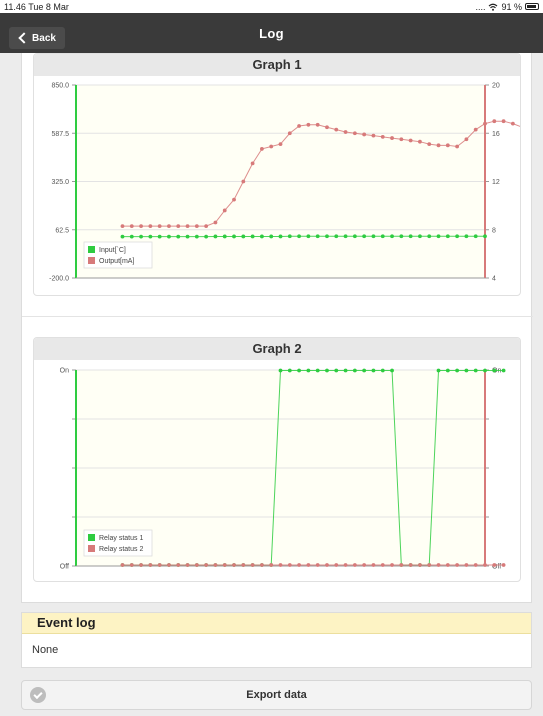  Describe the element at coordinates (271, 6) in the screenshot. I see `status-bar: 11.46 Tue 8 Mar .... 91 %` at that location.